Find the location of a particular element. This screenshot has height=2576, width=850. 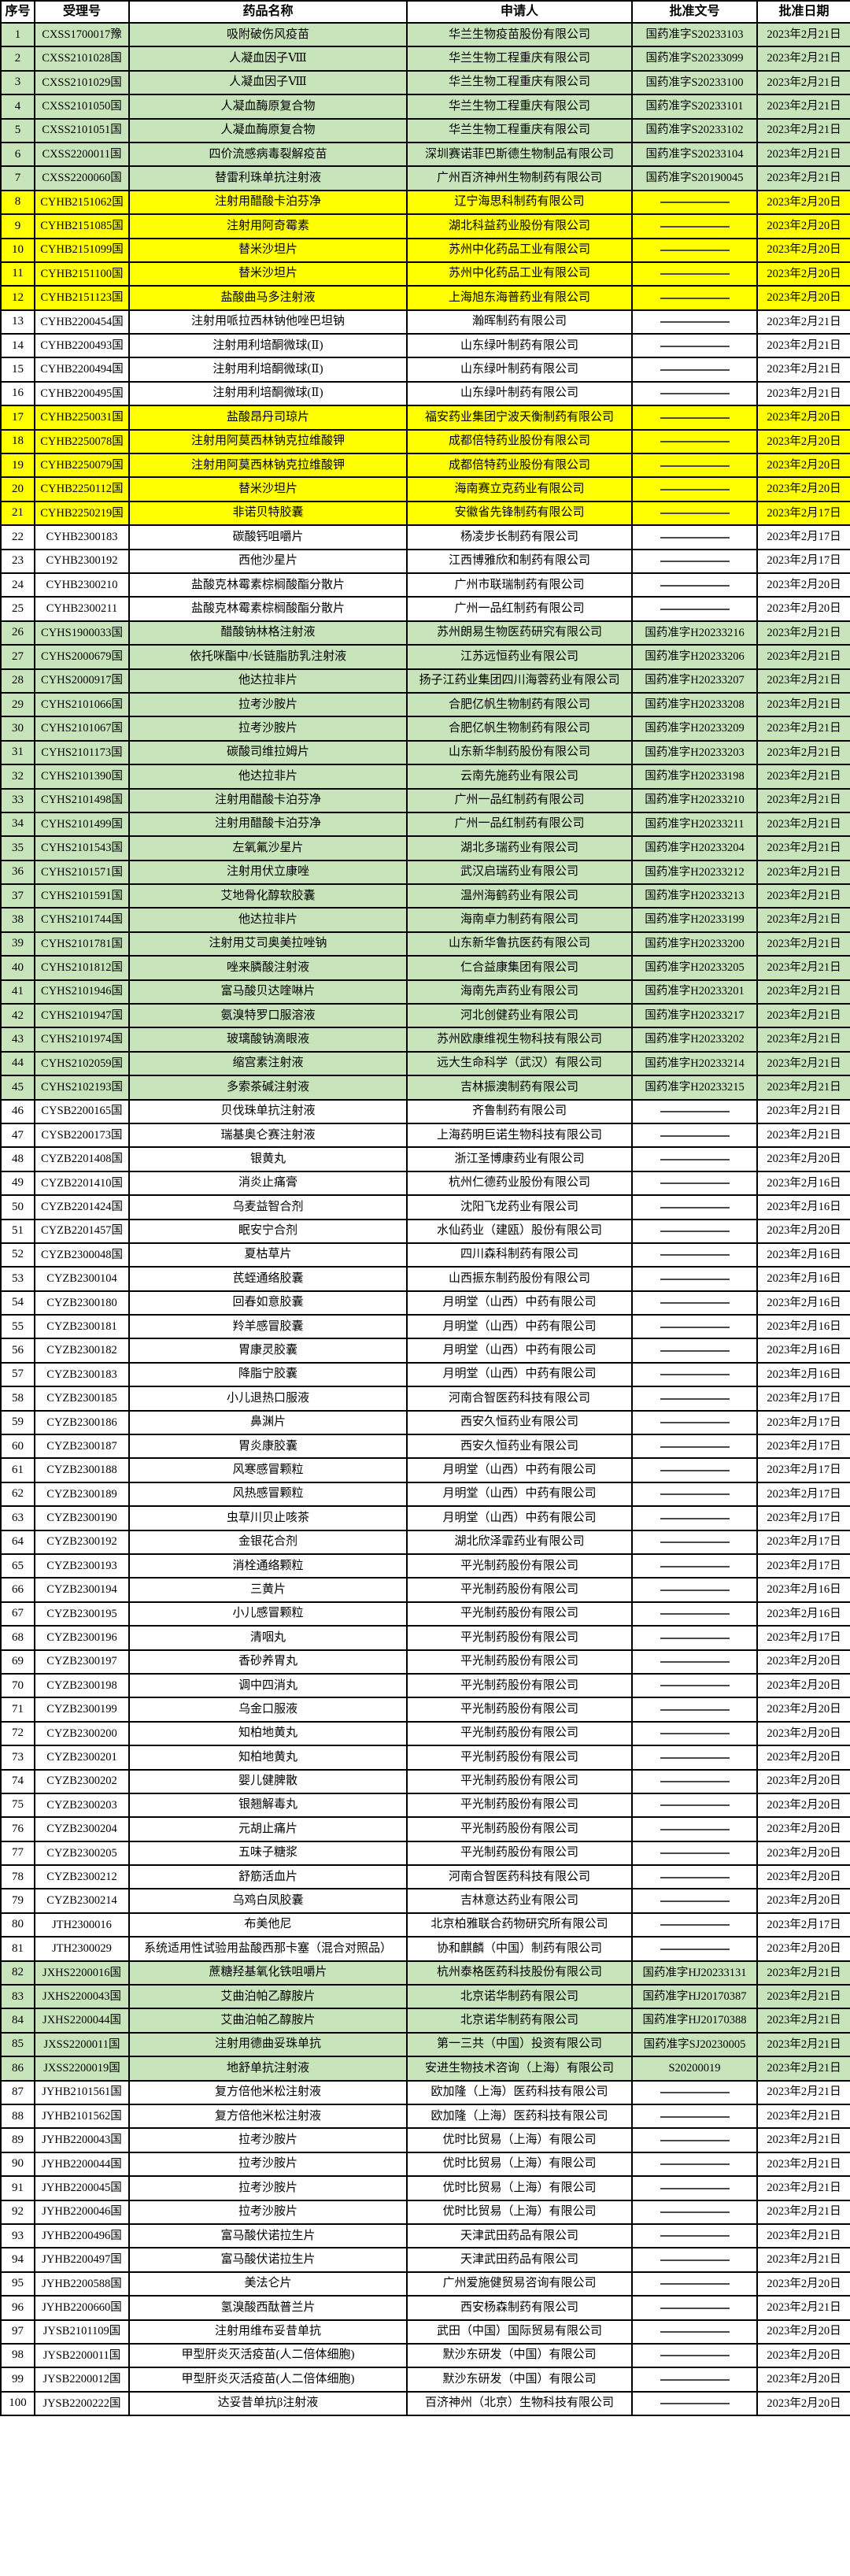

cell-serial: 9 is located at coordinates (17, 226).